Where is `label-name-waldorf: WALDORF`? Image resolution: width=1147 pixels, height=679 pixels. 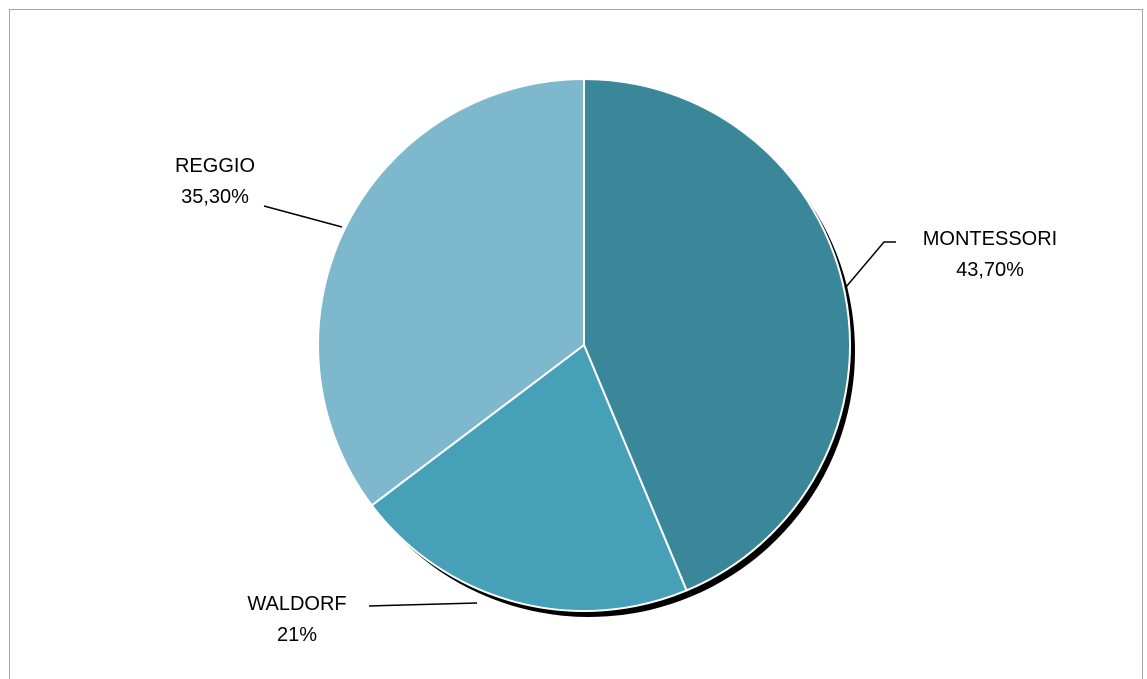
label-name-waldorf: WALDORF is located at coordinates (296, 604).